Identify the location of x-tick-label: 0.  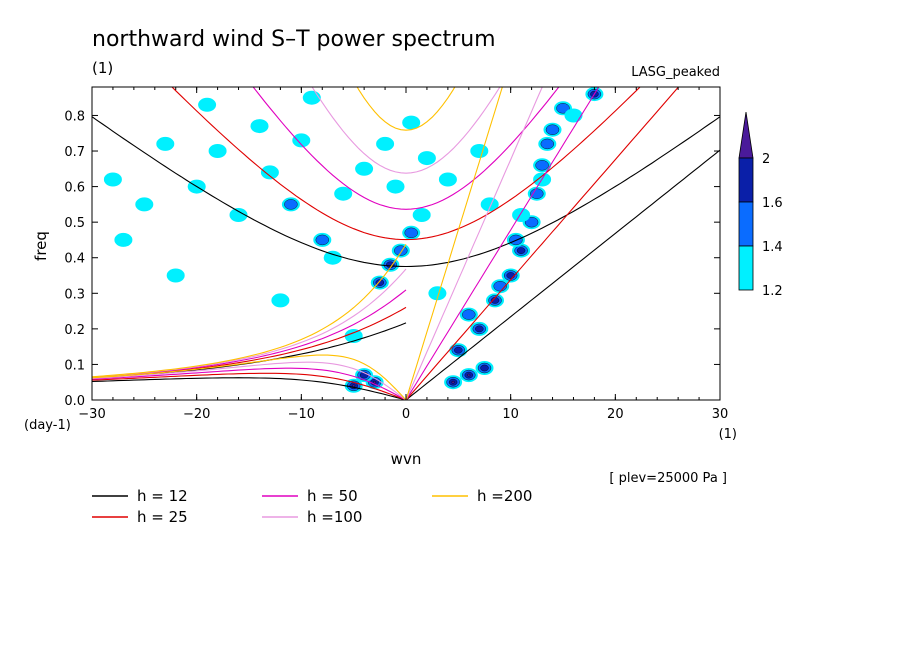
(406, 414).